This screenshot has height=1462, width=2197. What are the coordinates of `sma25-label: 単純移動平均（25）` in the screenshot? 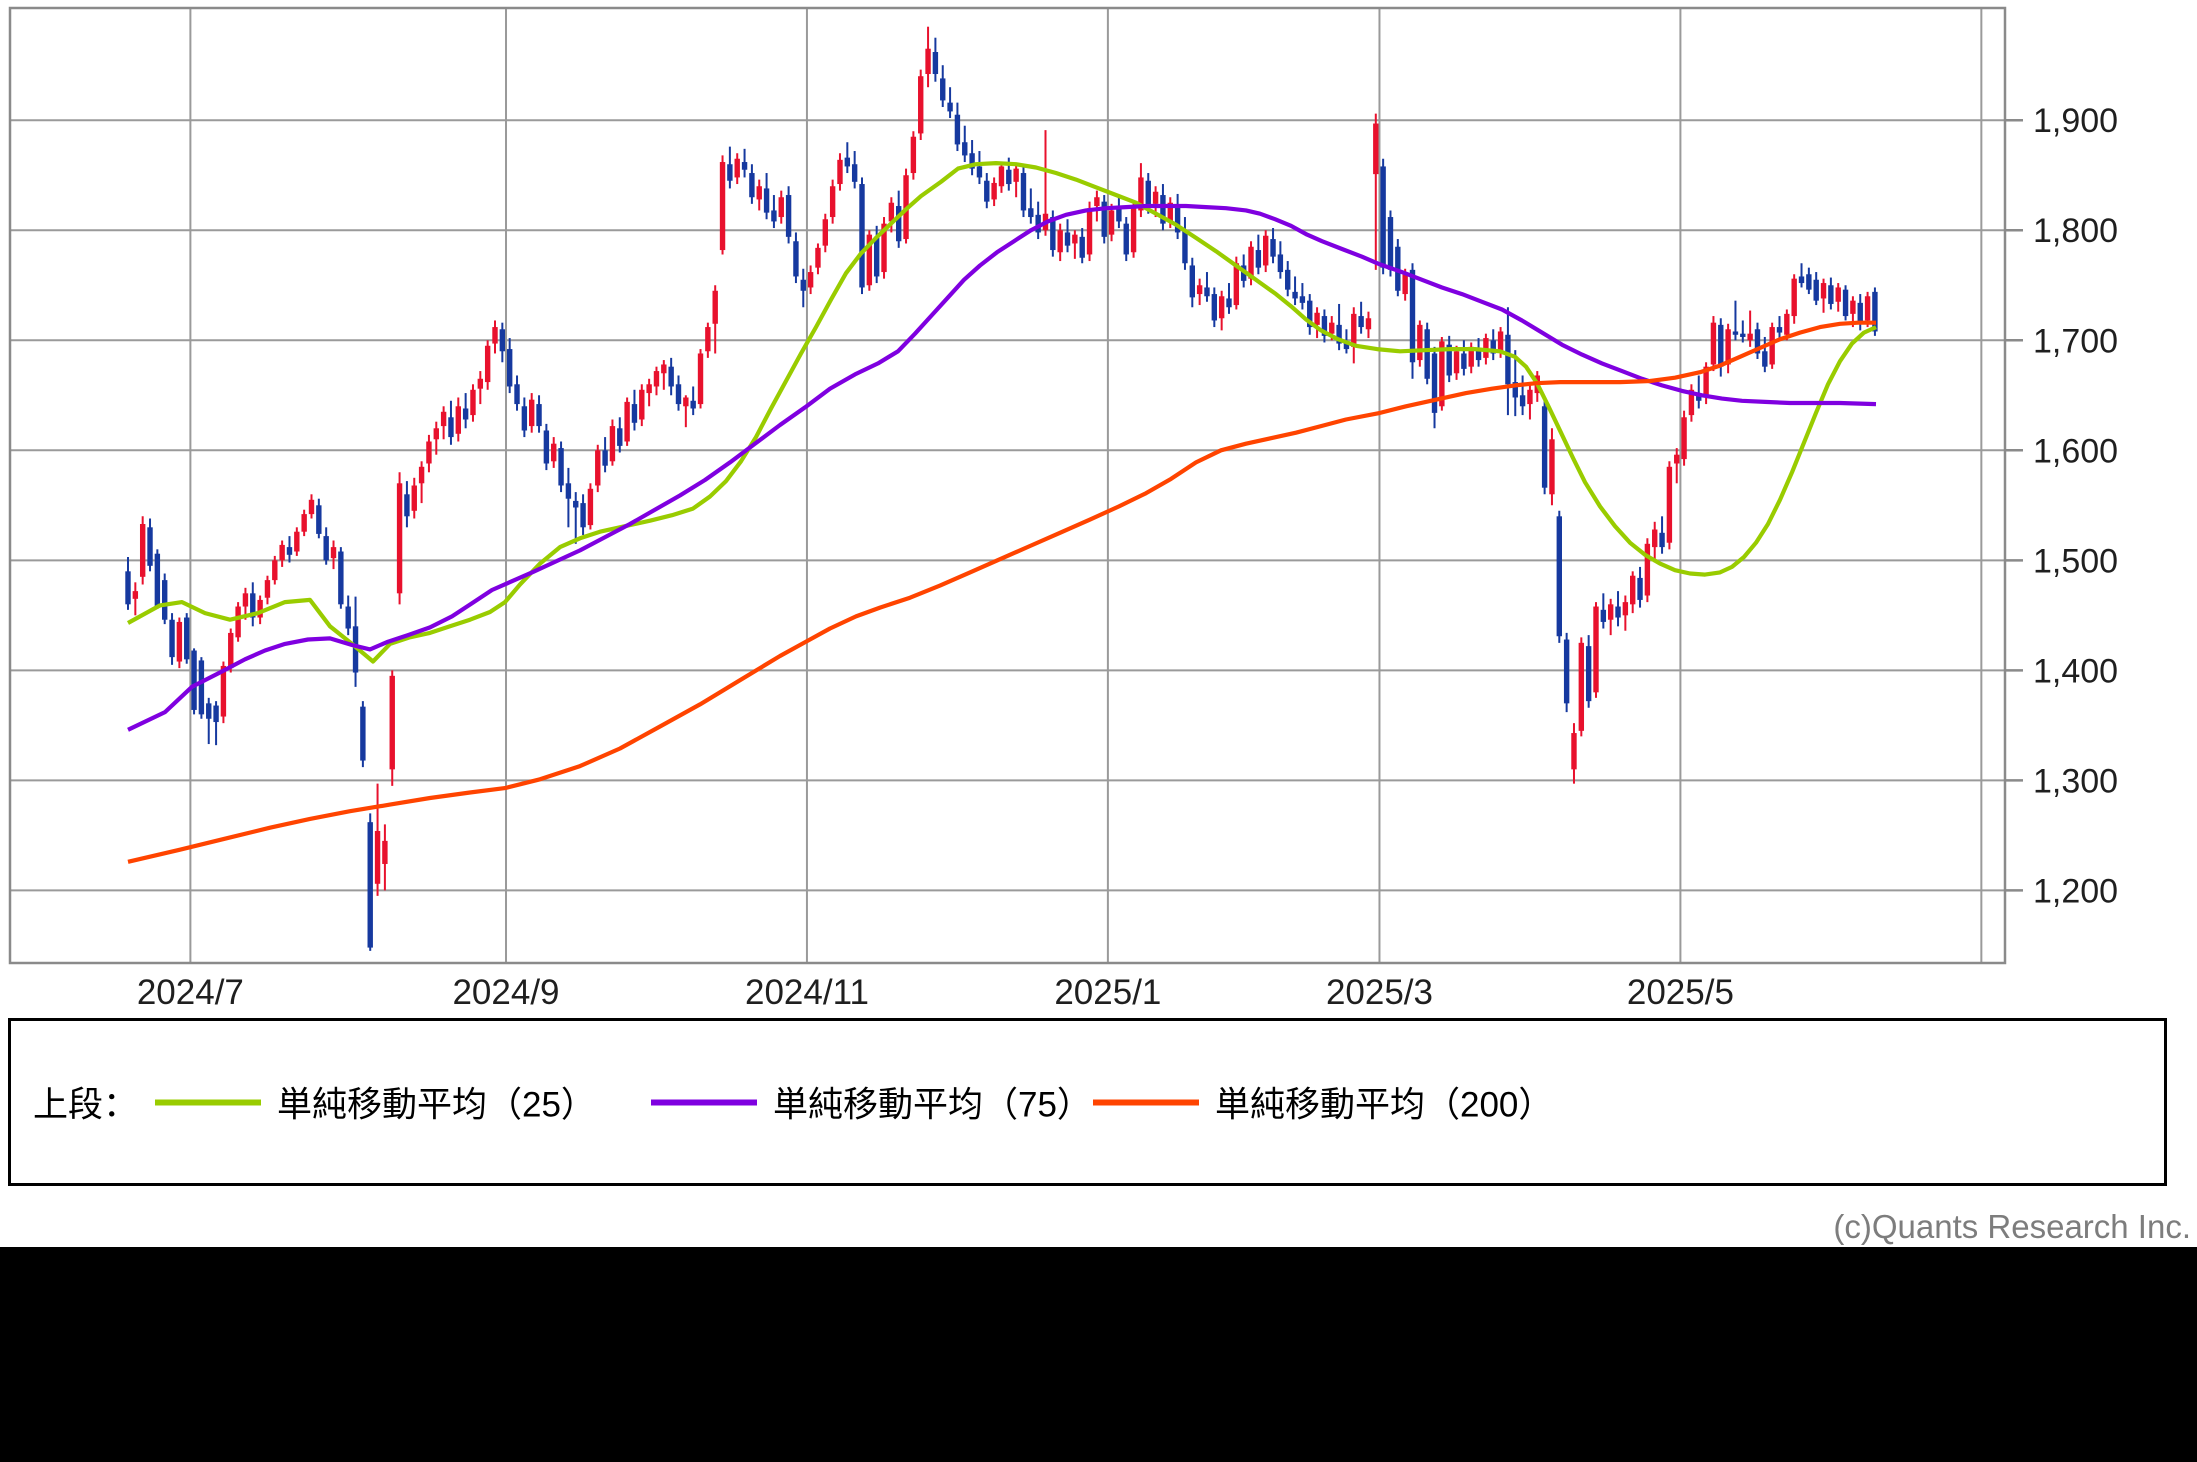 It's located at (436, 1105).